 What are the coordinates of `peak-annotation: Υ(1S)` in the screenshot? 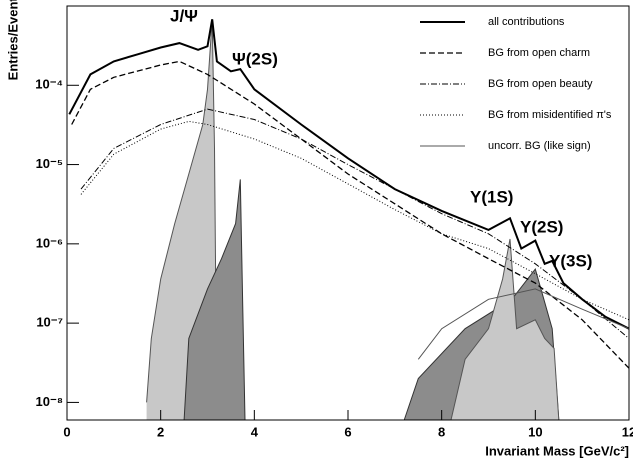 It's located at (491, 196).